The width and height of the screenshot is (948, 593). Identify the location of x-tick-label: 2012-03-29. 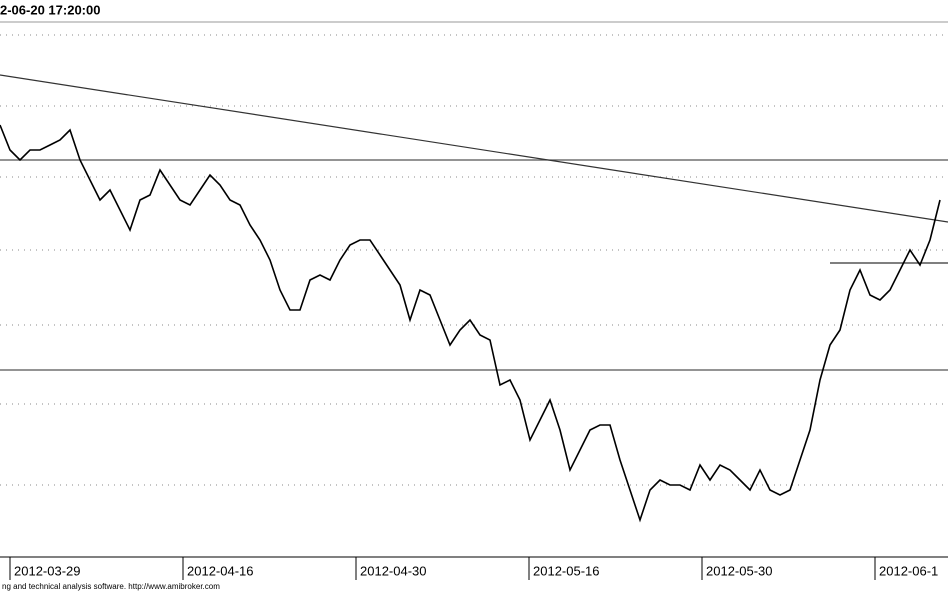
(47, 570).